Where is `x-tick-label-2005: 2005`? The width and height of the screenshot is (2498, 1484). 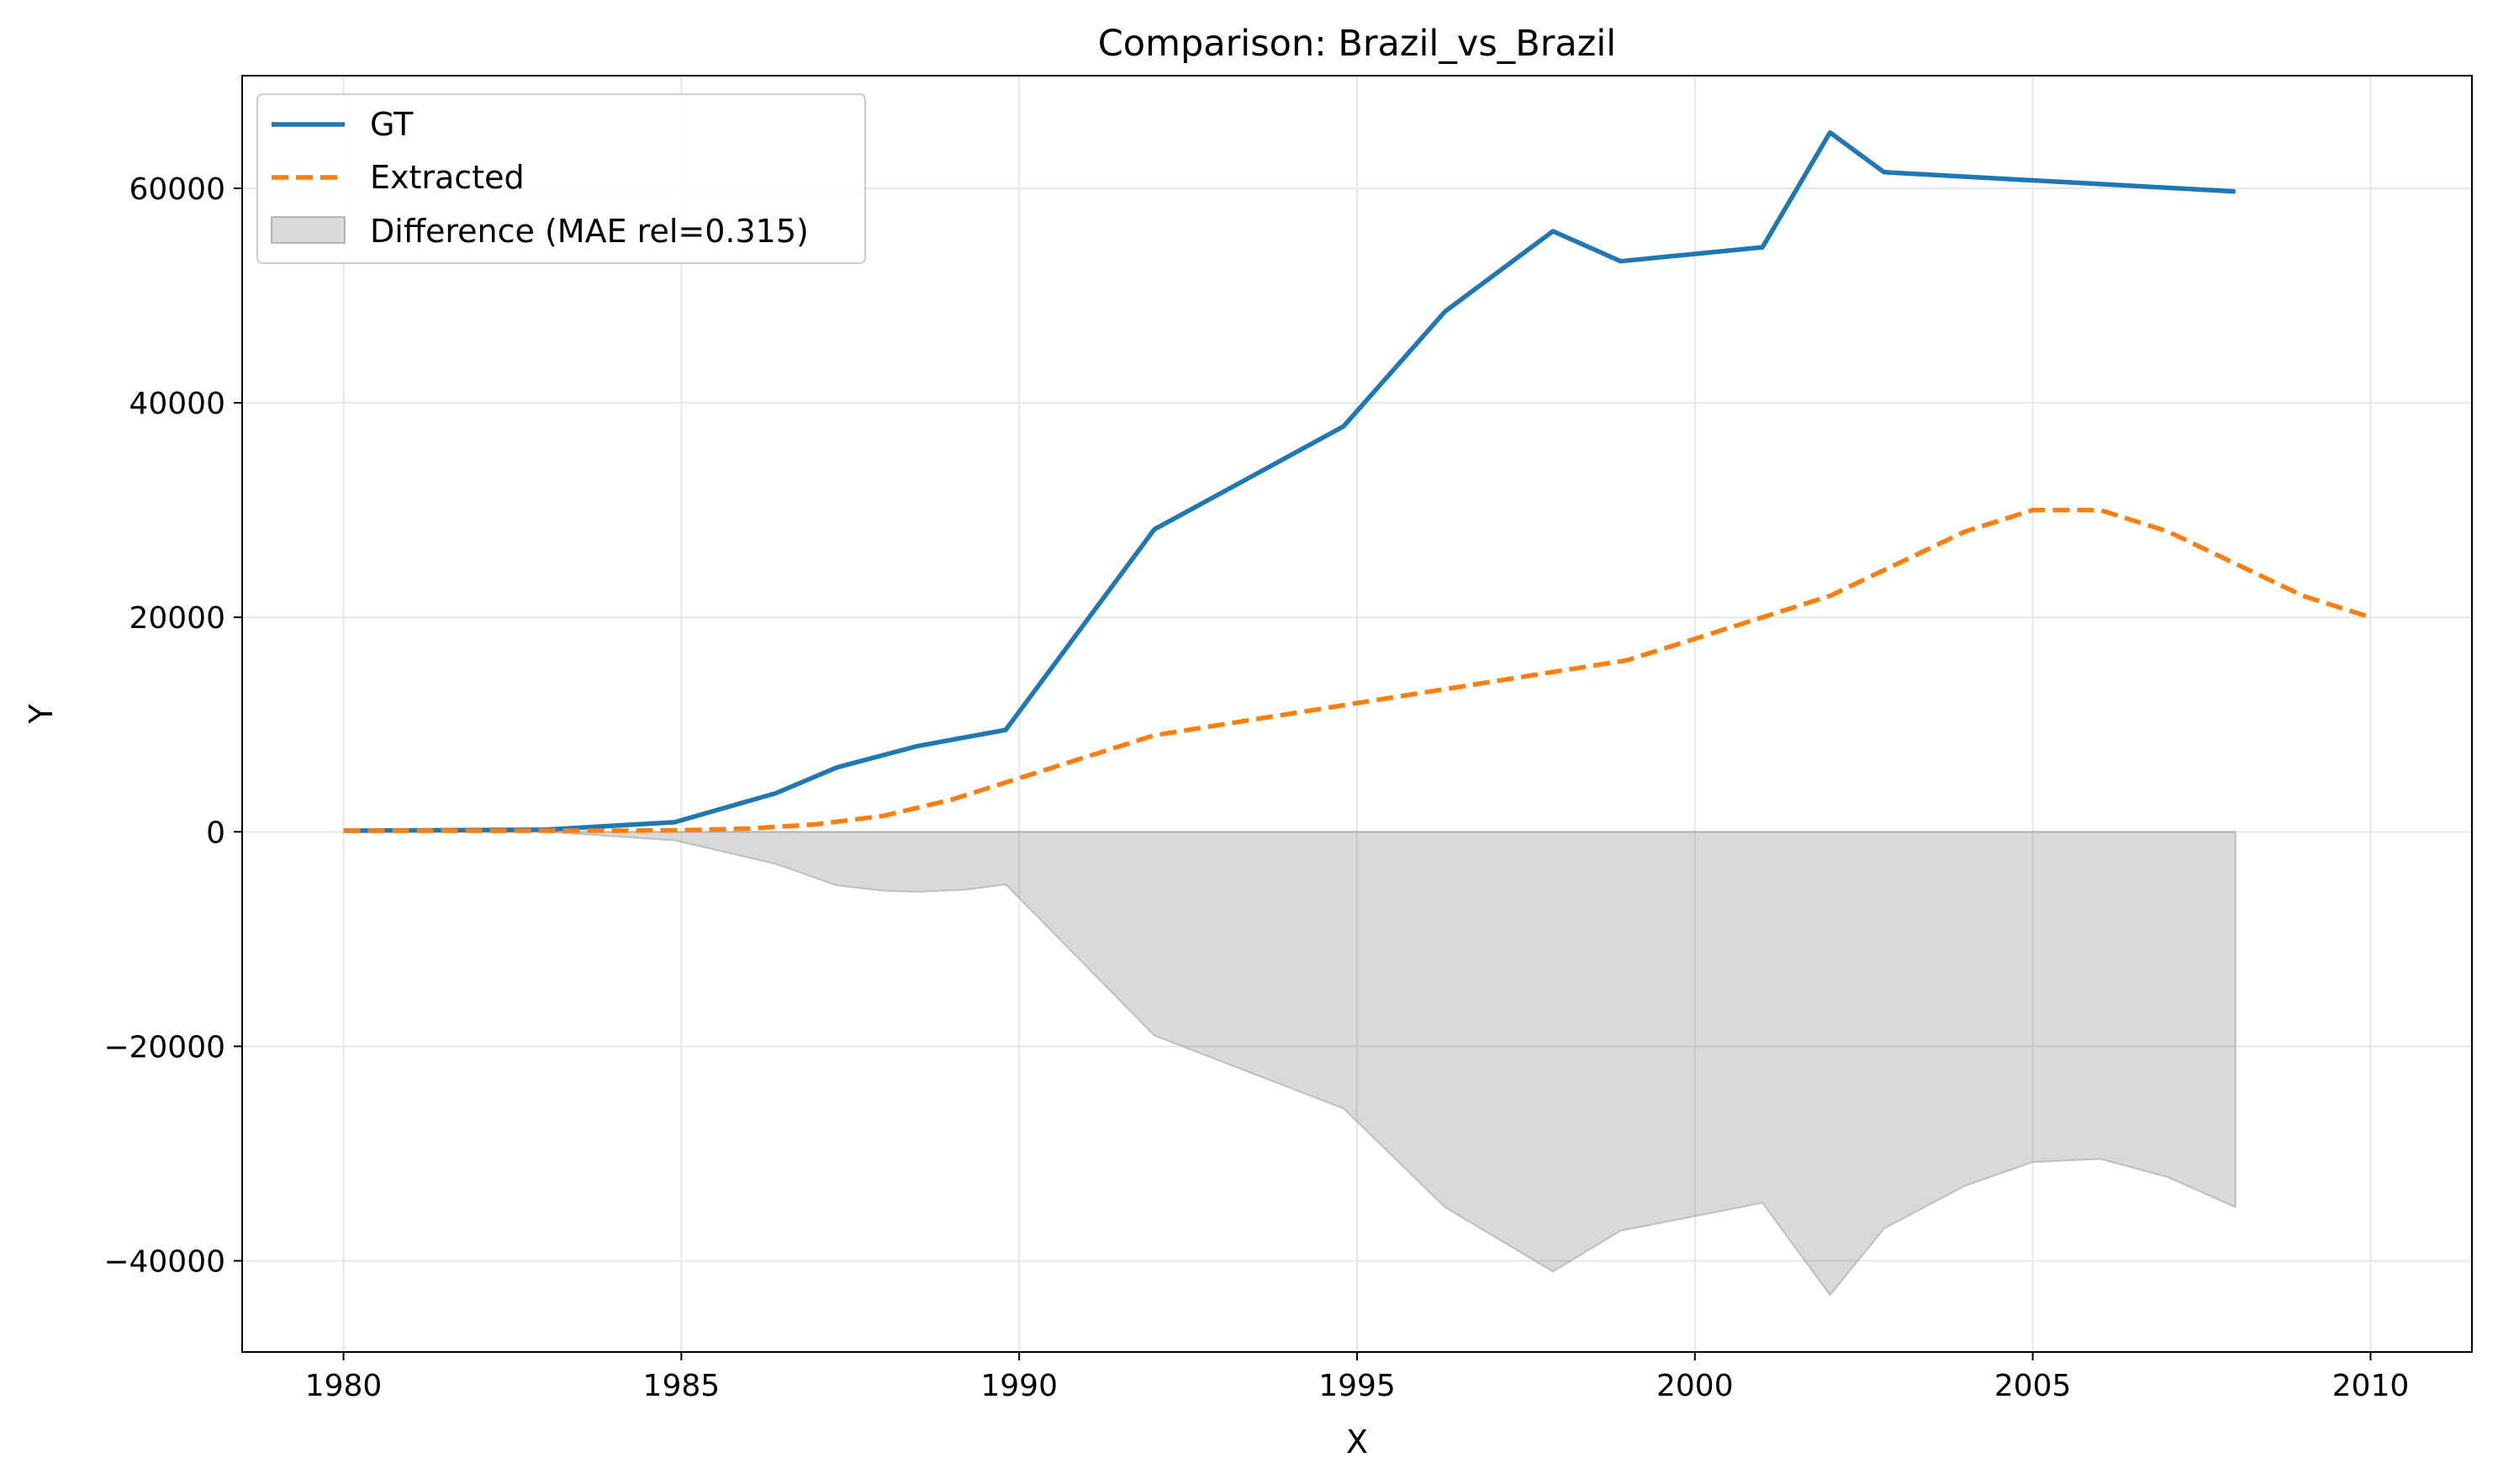
x-tick-label-2005: 2005 is located at coordinates (2033, 1386).